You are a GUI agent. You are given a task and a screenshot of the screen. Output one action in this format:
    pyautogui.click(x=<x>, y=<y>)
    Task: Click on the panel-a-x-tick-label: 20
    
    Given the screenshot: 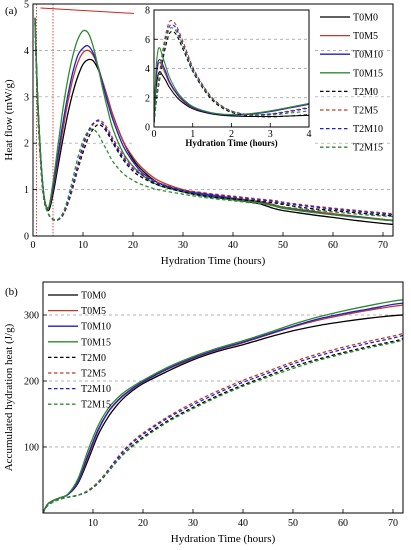 What is the action you would take?
    pyautogui.click(x=133, y=245)
    